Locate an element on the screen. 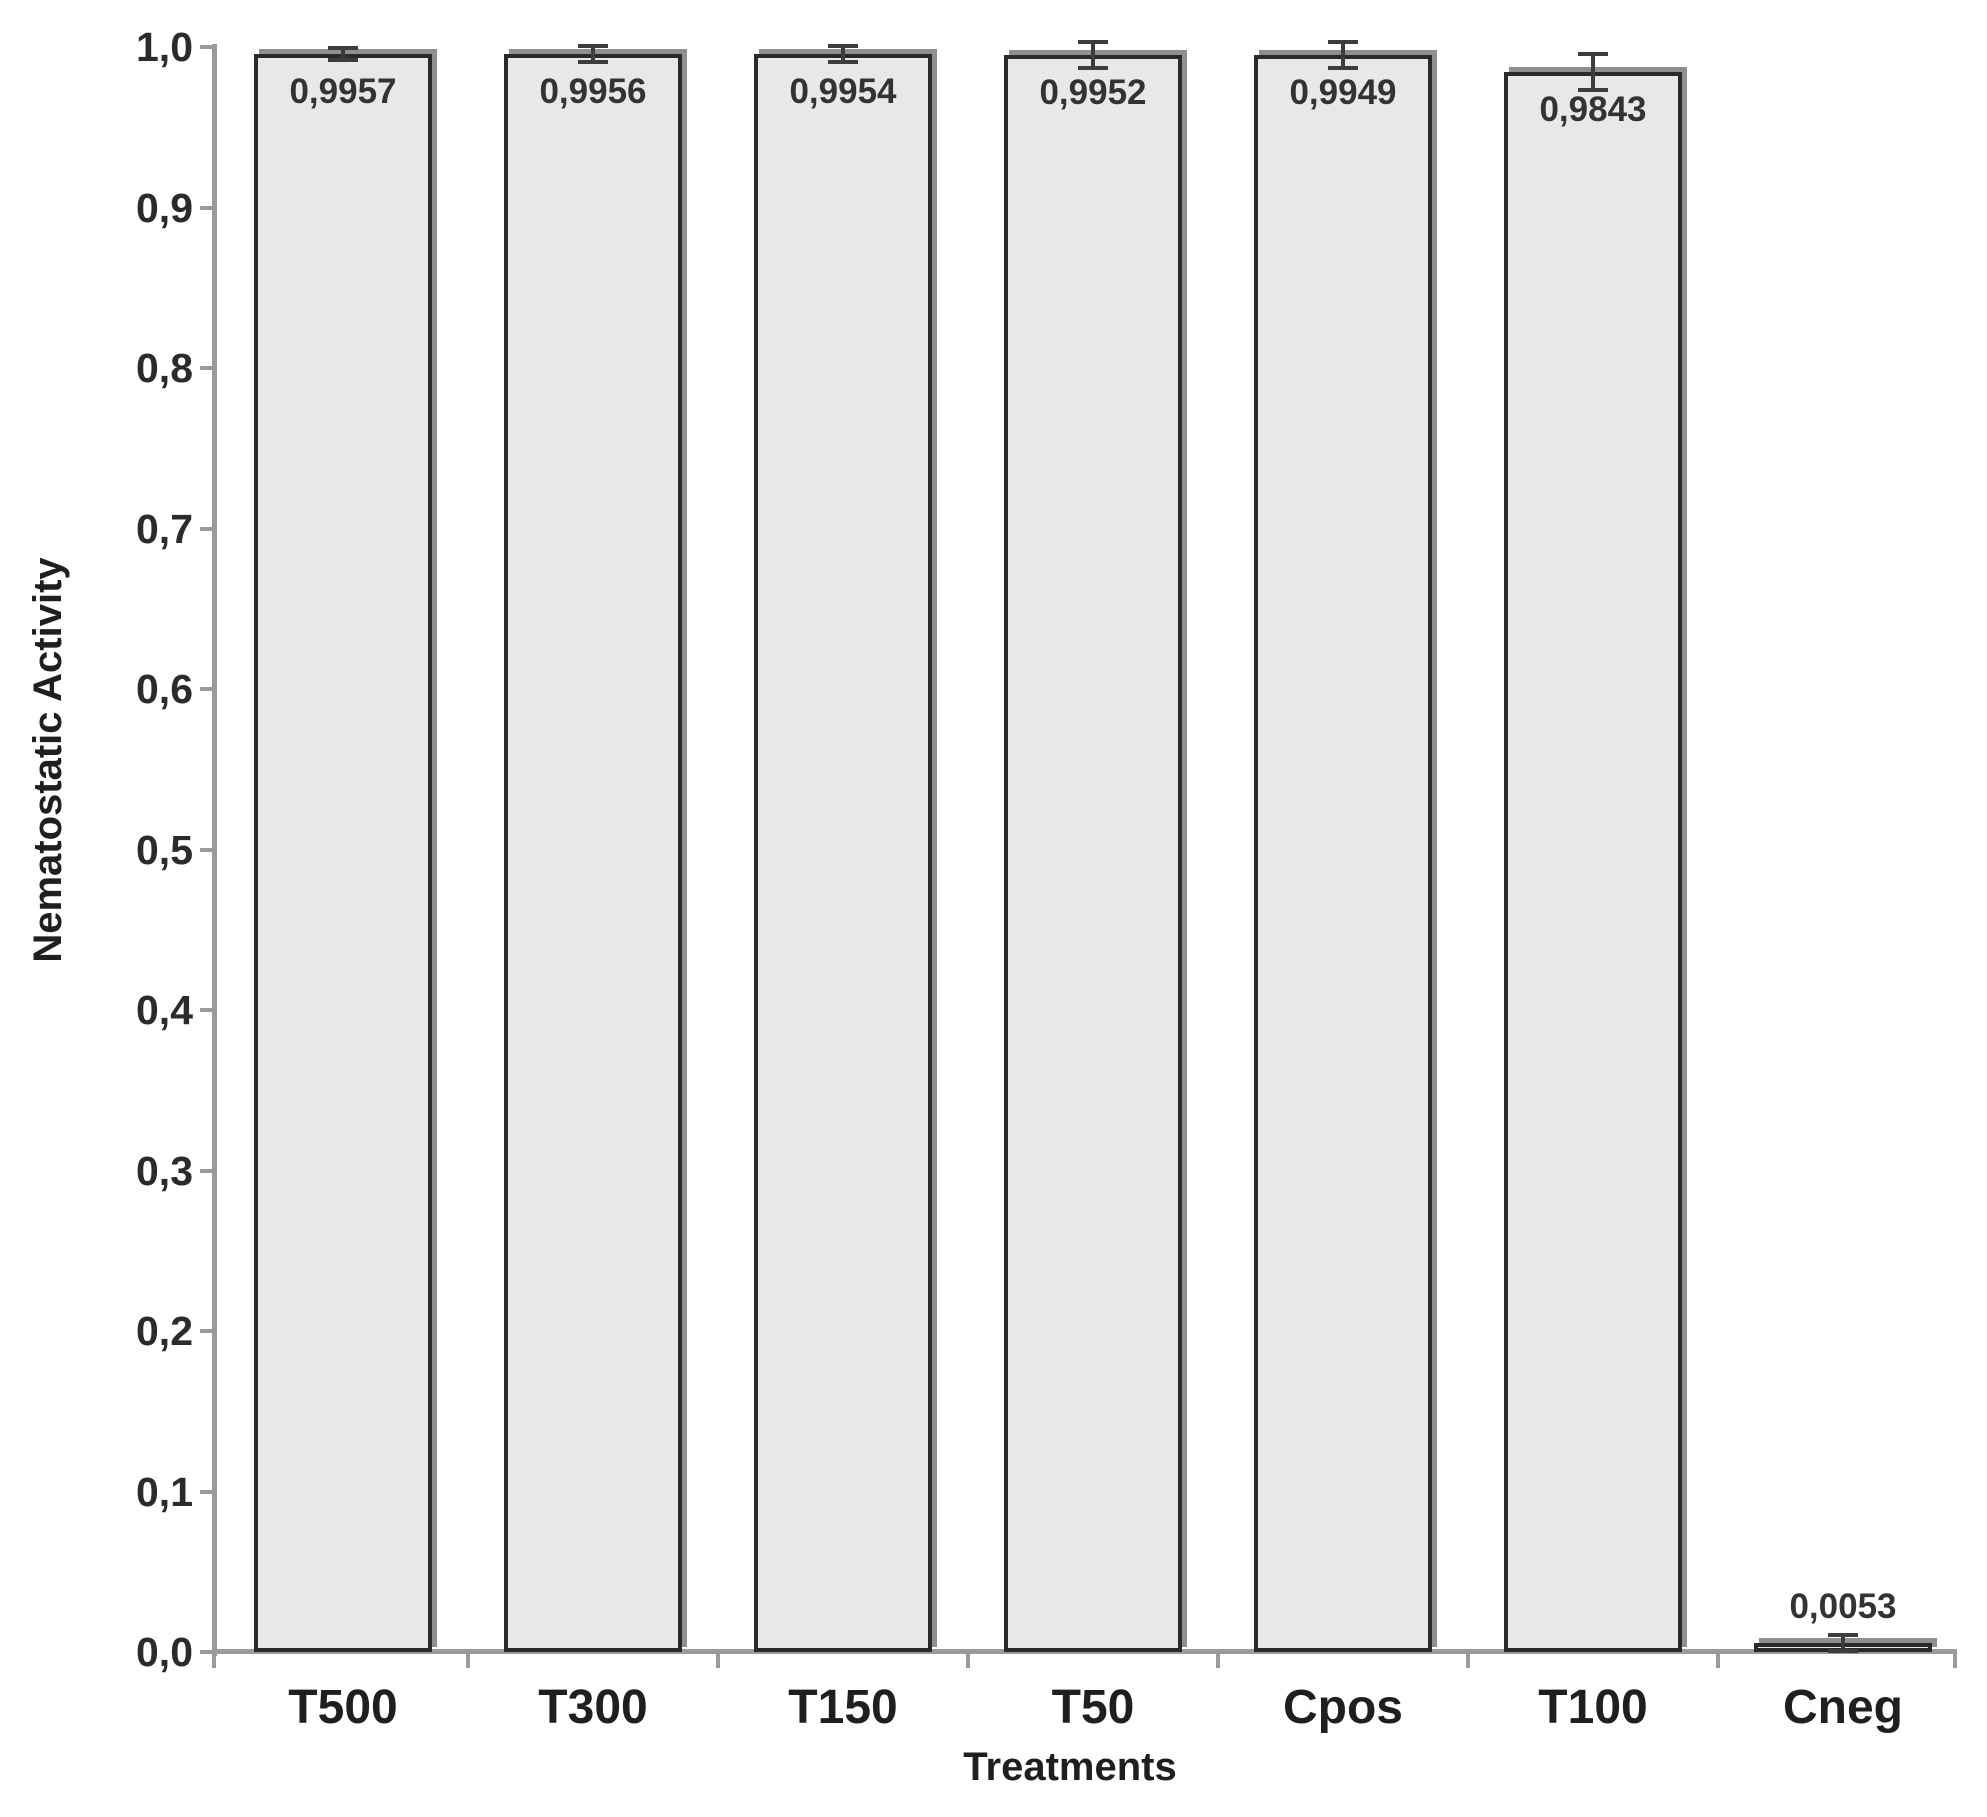 This screenshot has height=1817, width=1987. y-tick-label: 0,0 is located at coordinates (164, 1652).